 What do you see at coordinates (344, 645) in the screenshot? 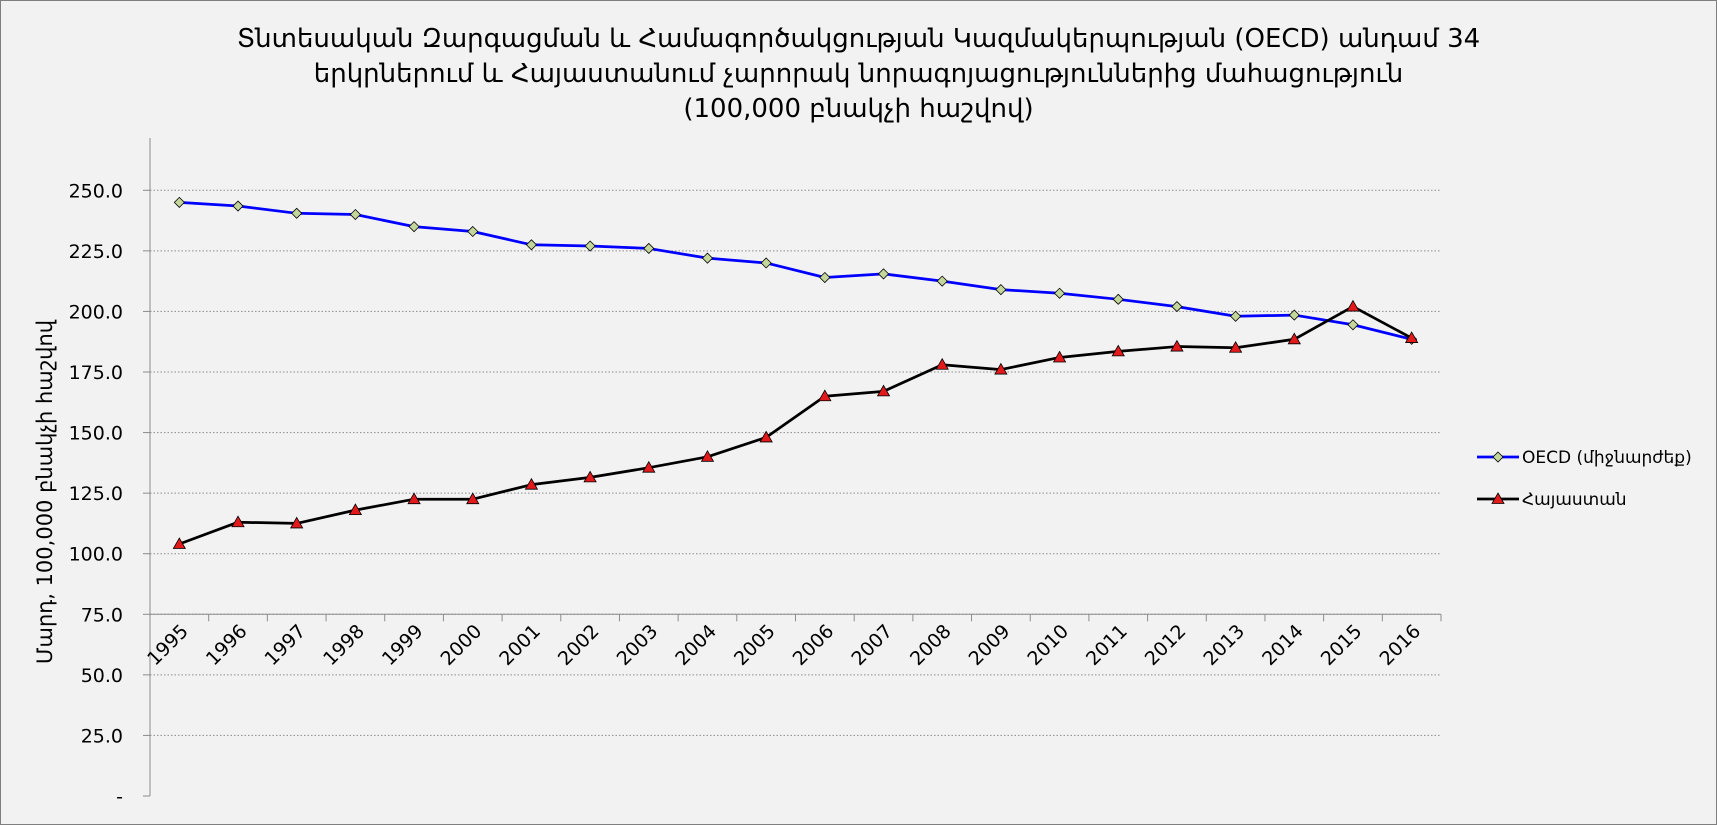
I see `x-tick-label: 1998` at bounding box center [344, 645].